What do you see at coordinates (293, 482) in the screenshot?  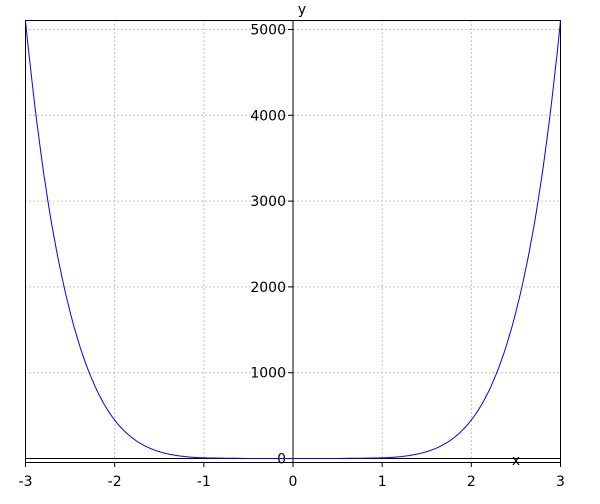 I see `x-tick-label: 0` at bounding box center [293, 482].